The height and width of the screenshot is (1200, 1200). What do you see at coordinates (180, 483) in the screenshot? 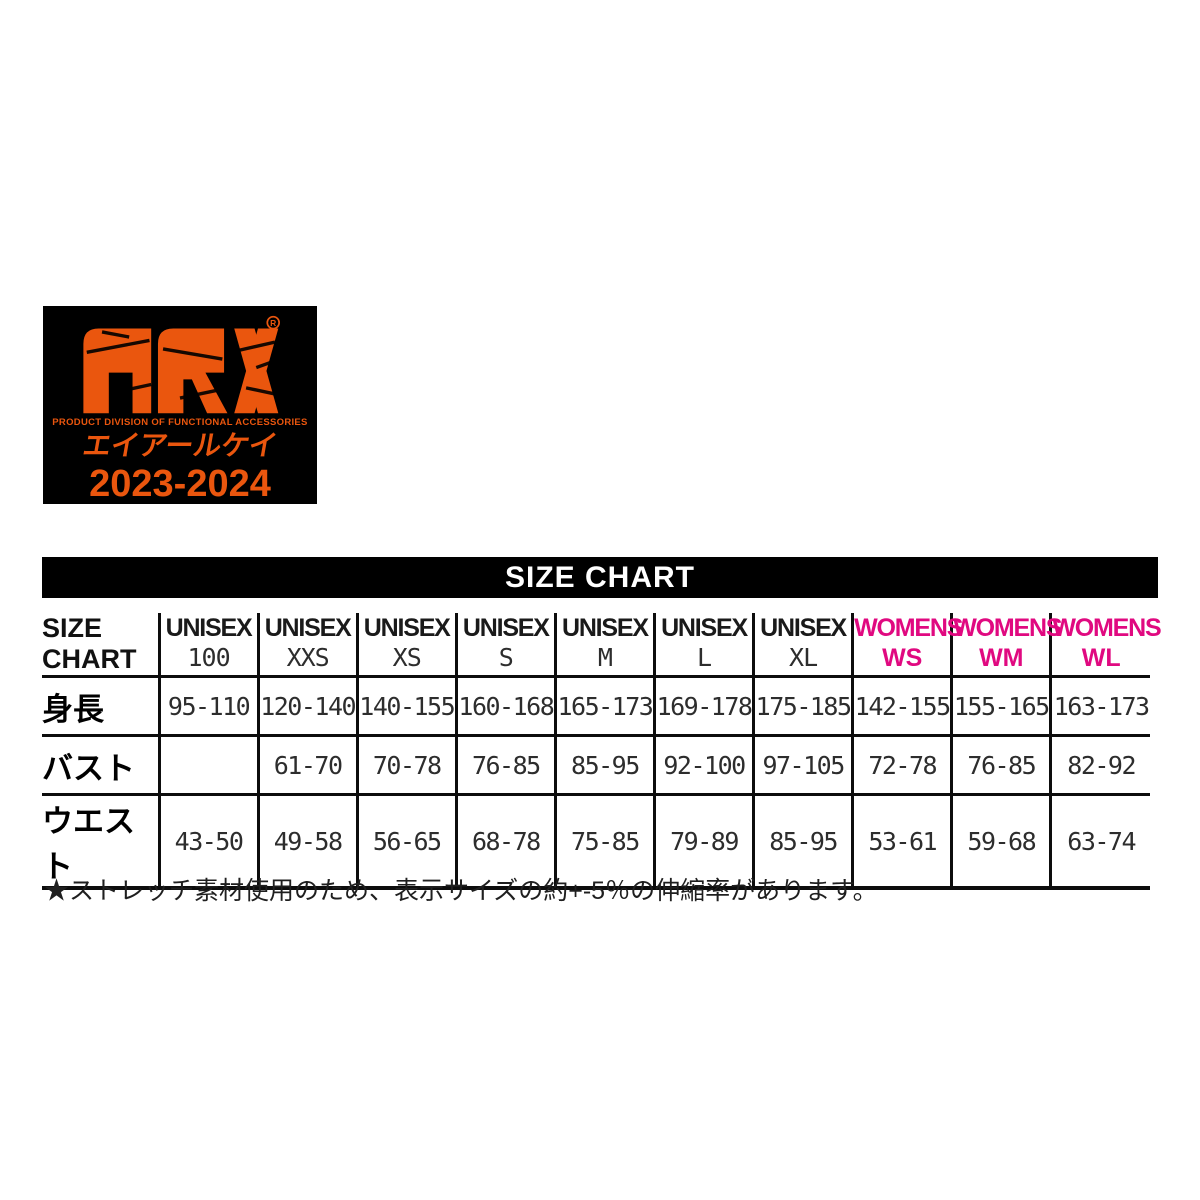
I see `logo-season-years: 2023-2024` at bounding box center [180, 483].